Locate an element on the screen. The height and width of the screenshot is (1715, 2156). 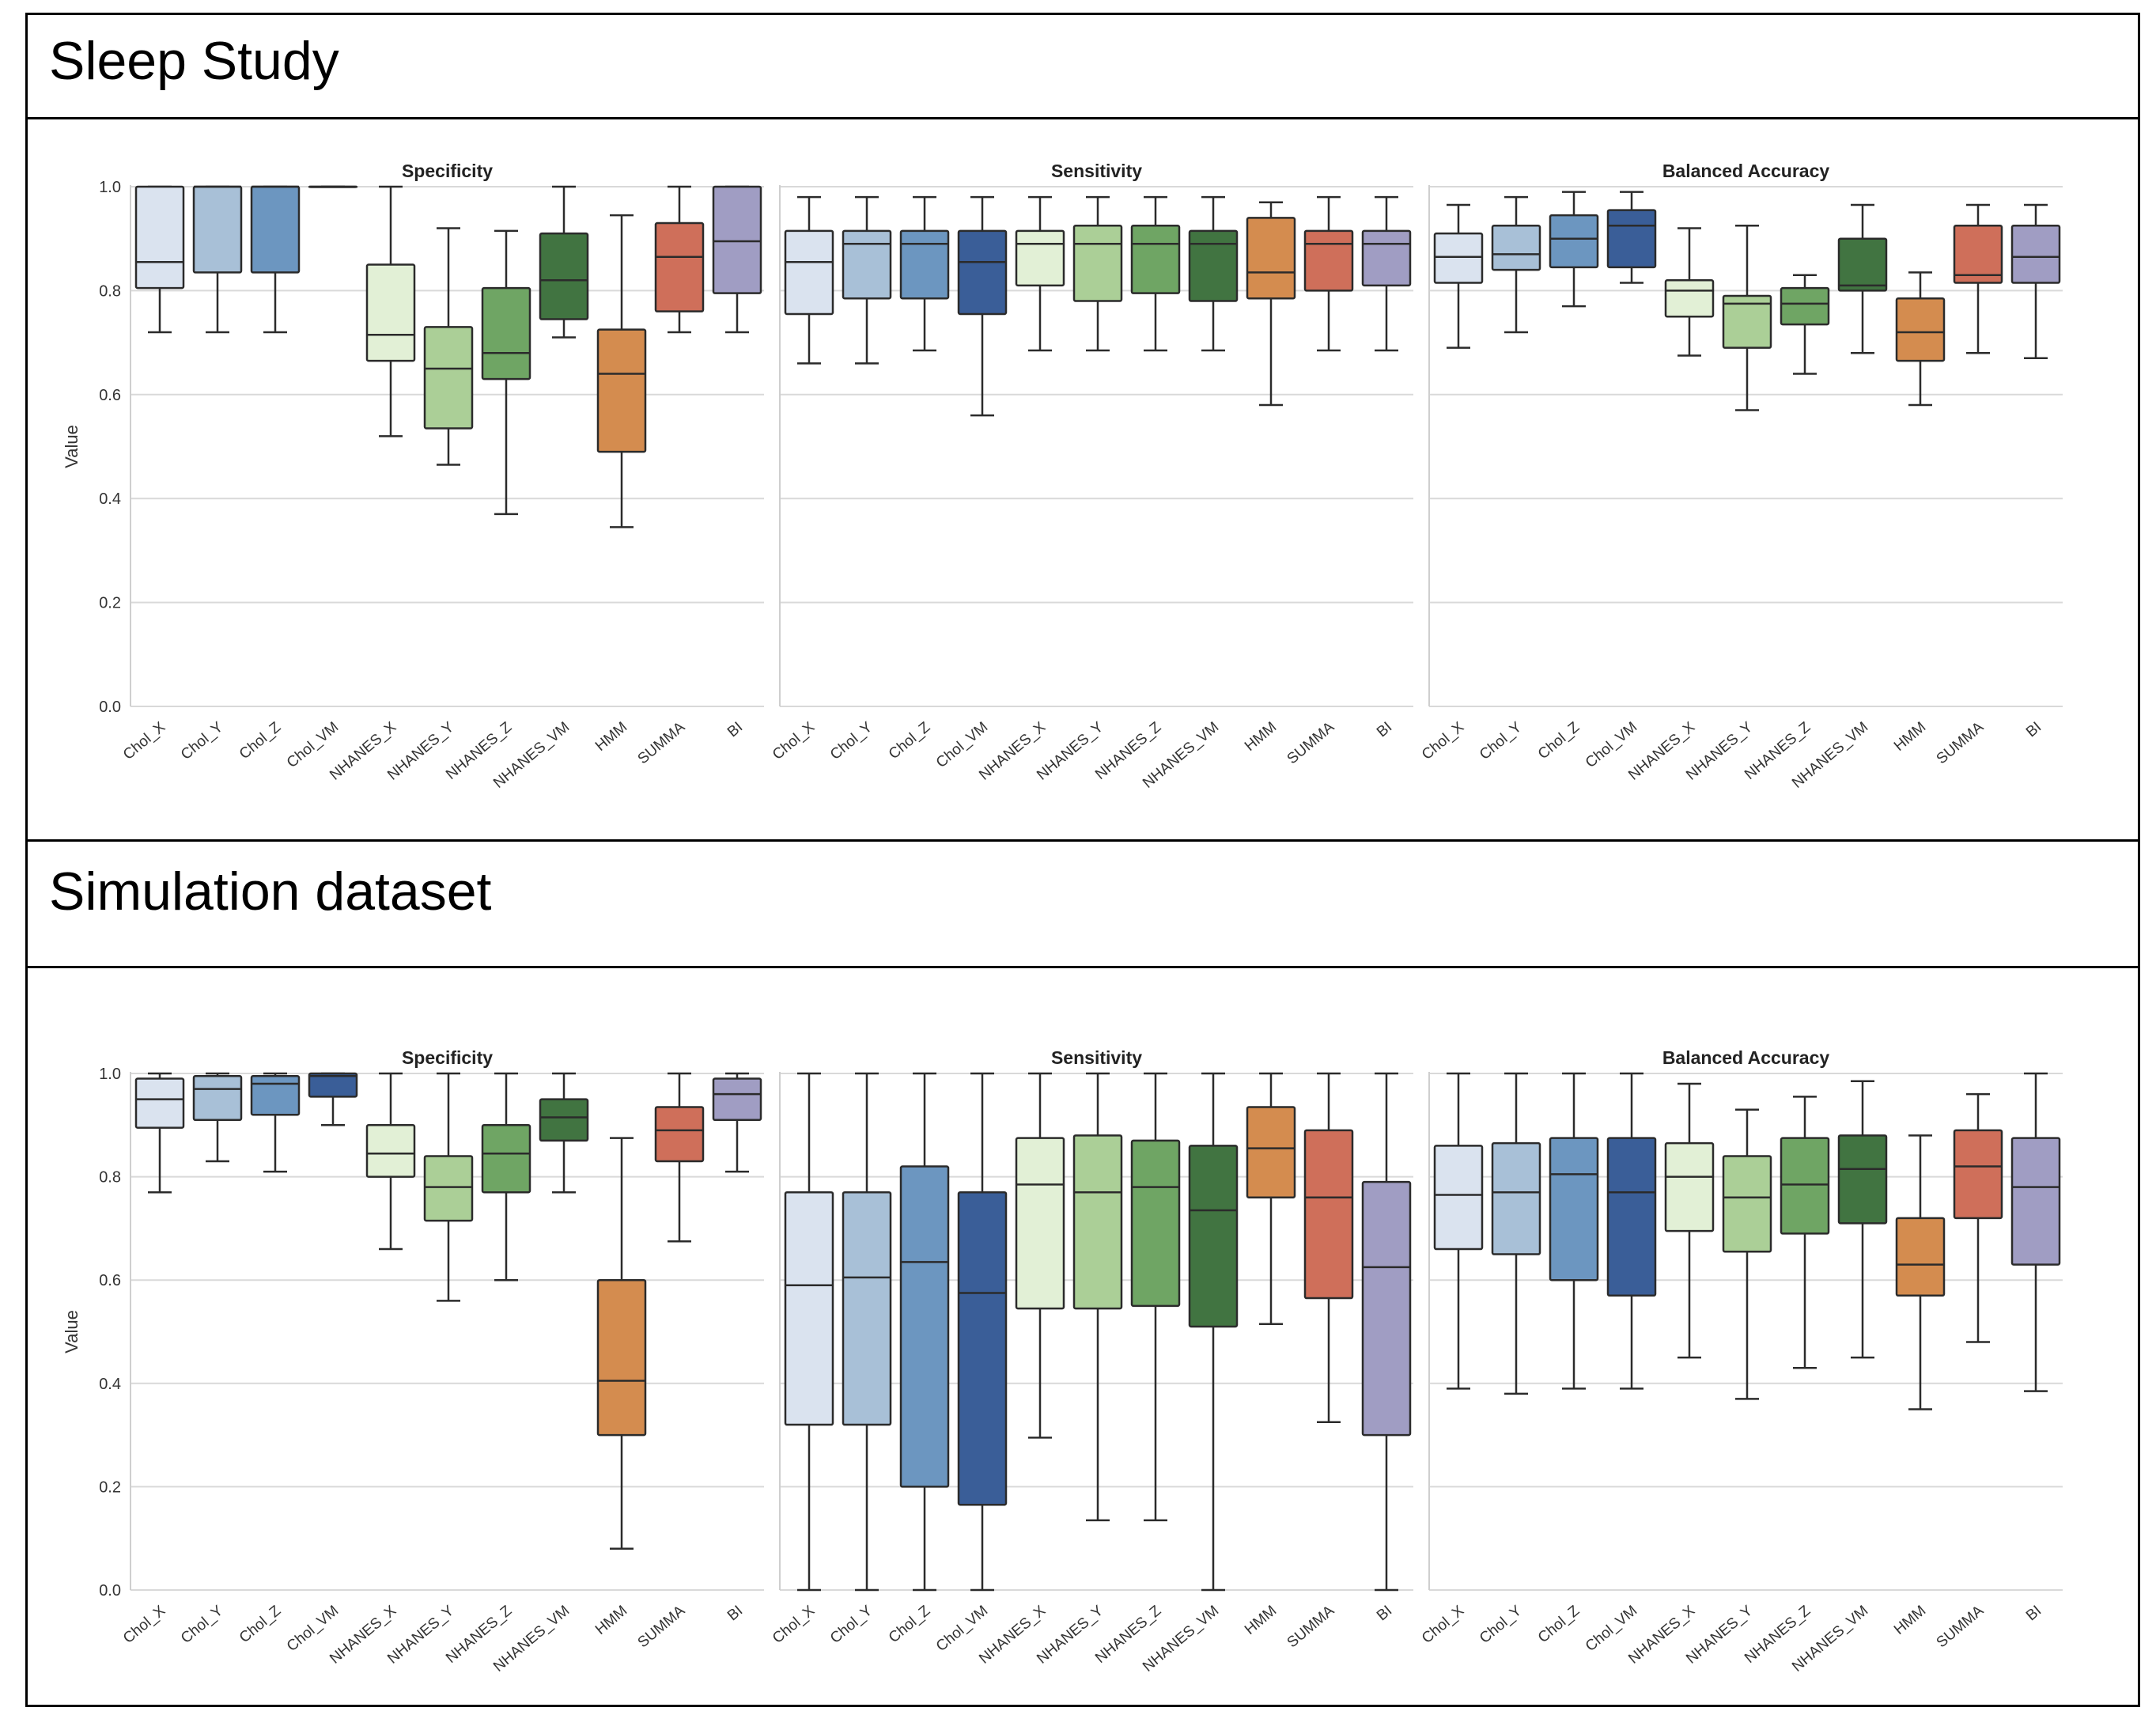
box-nhanes-vm: NHANES_VM is located at coordinates (539, 488).